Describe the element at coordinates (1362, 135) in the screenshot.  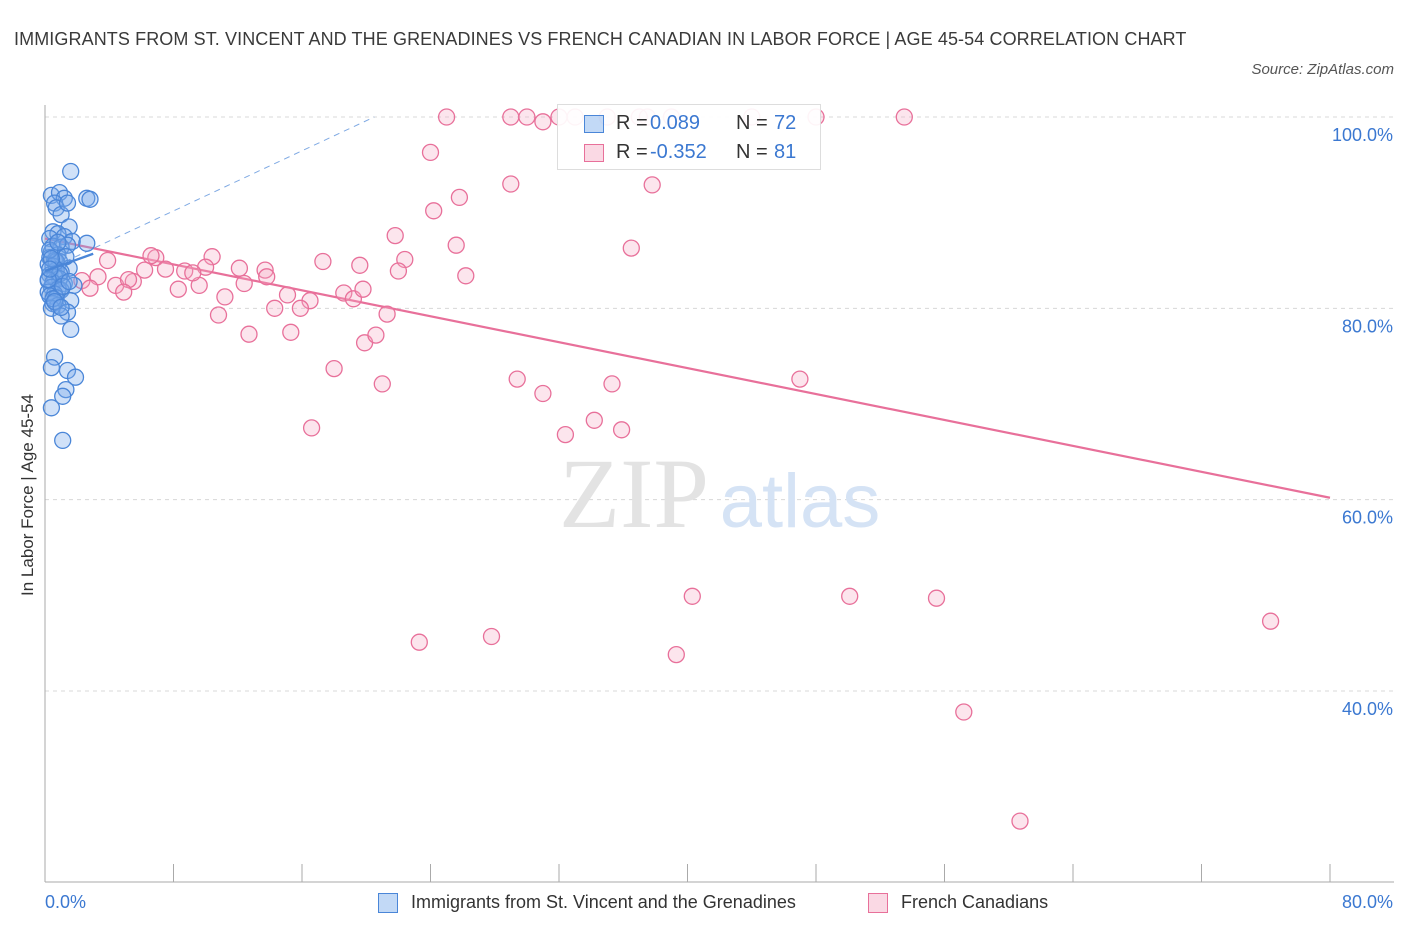
I see `y-tick-label: 100.0%` at that location.